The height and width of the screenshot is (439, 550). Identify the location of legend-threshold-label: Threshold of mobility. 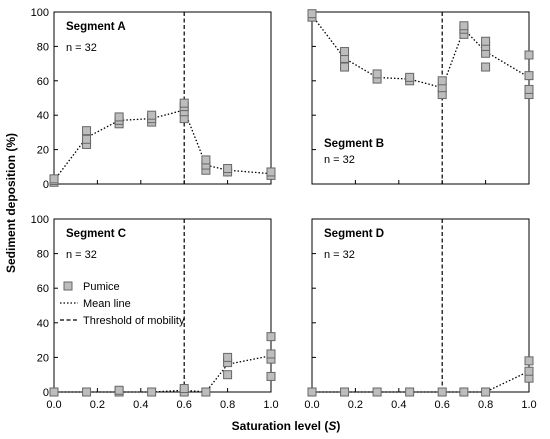
(134, 321).